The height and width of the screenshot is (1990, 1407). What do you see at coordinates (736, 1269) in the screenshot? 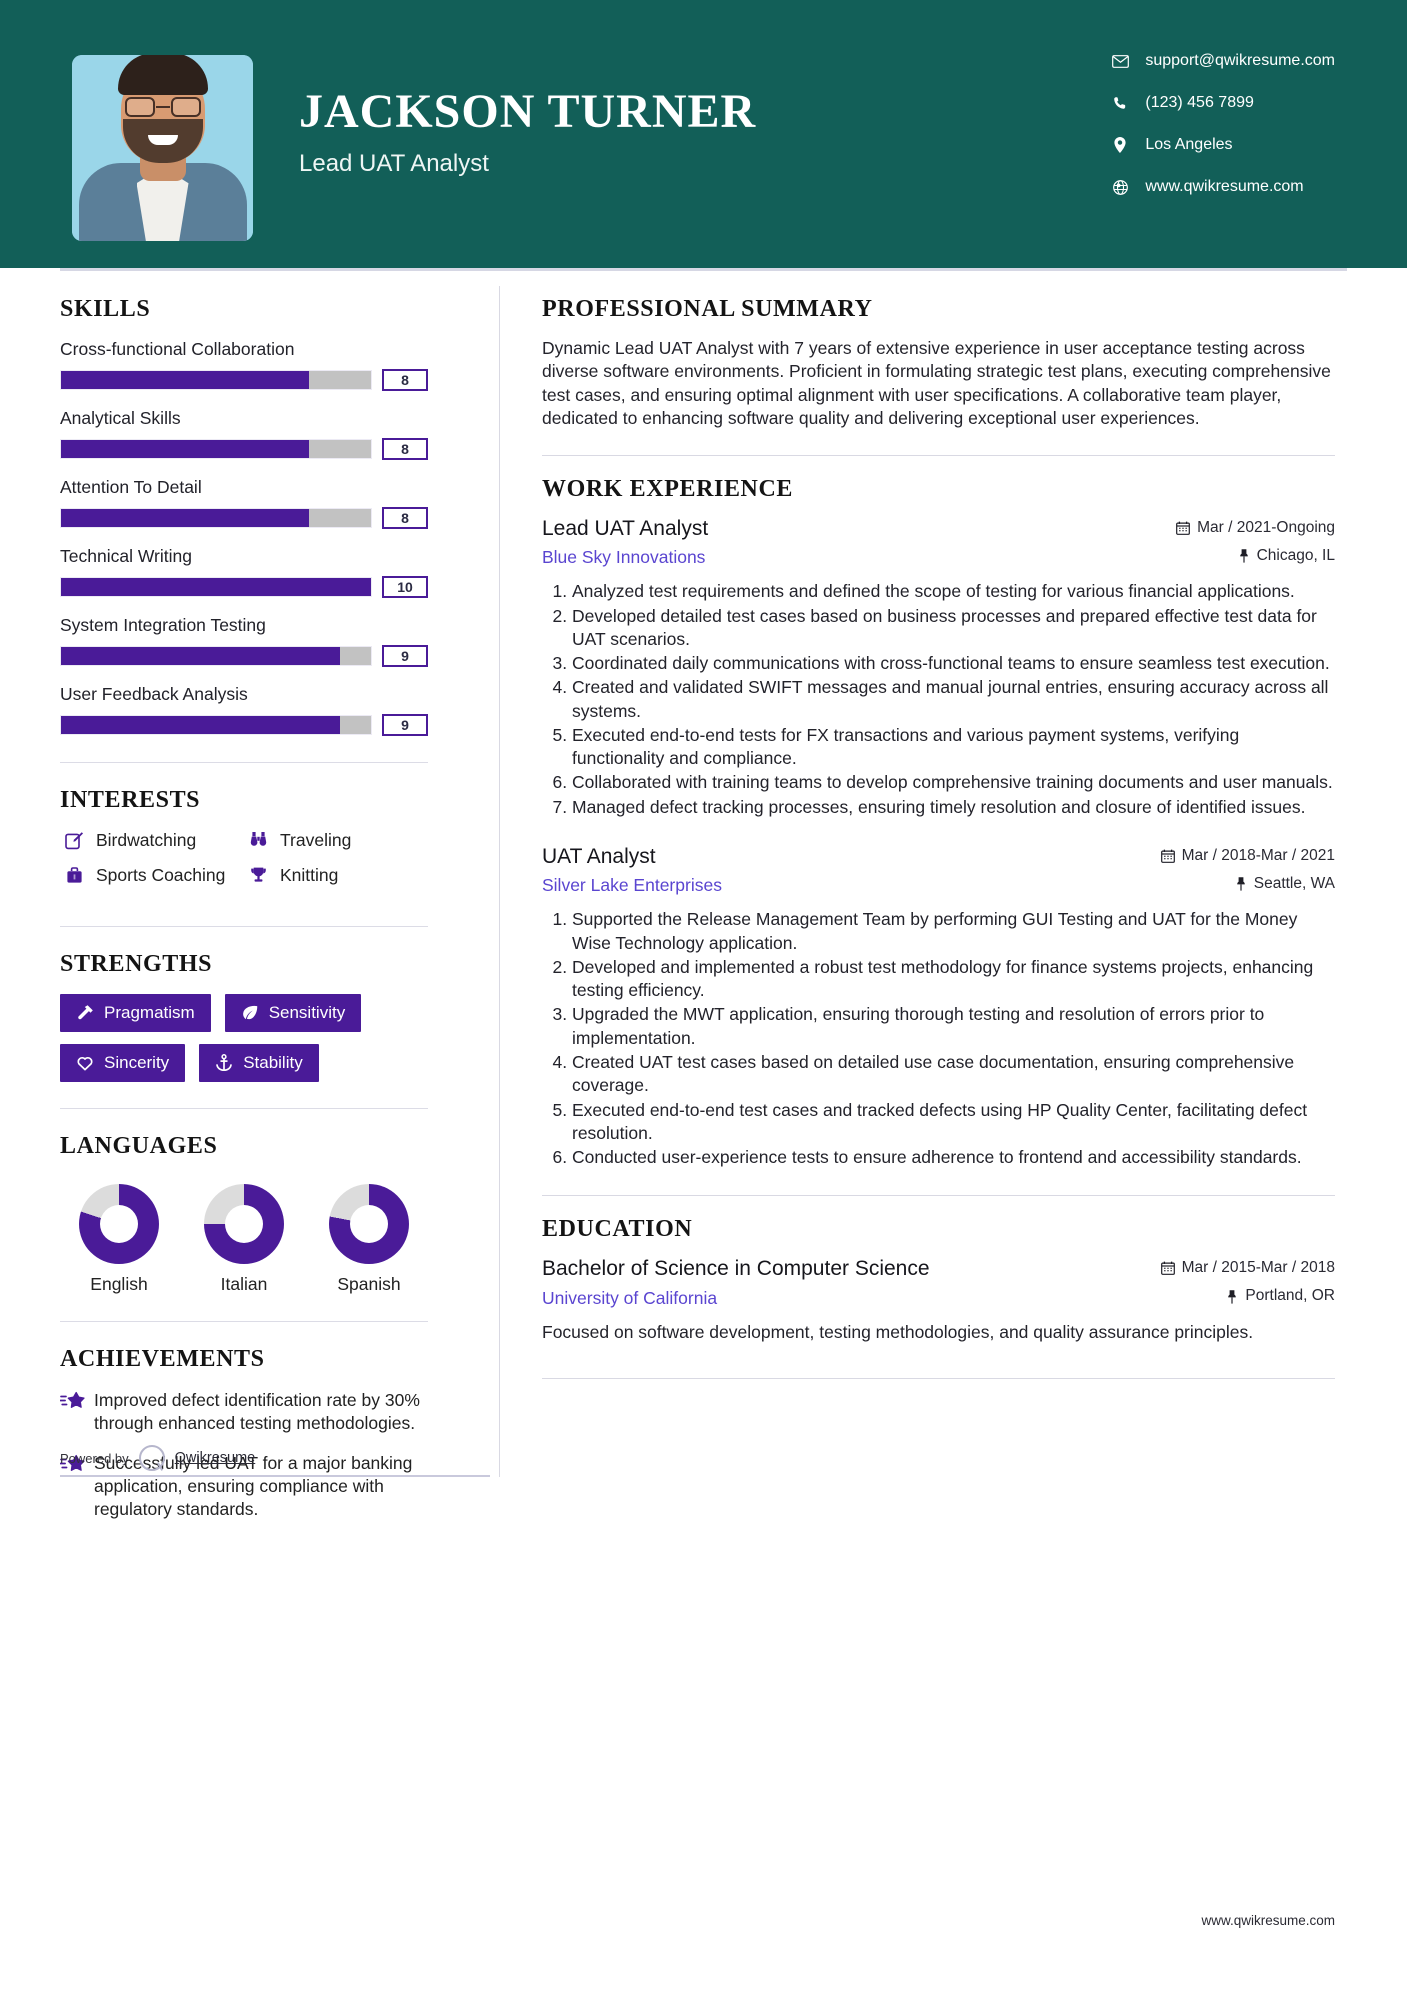
I see `degree-title: Bachelor of Science in Computer Science` at bounding box center [736, 1269].